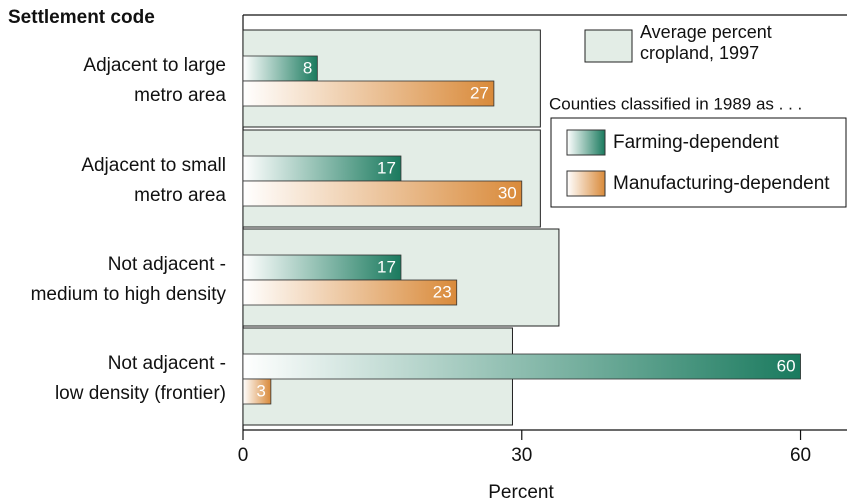  Describe the element at coordinates (800, 455) in the screenshot. I see `x-tick-label: 60` at that location.